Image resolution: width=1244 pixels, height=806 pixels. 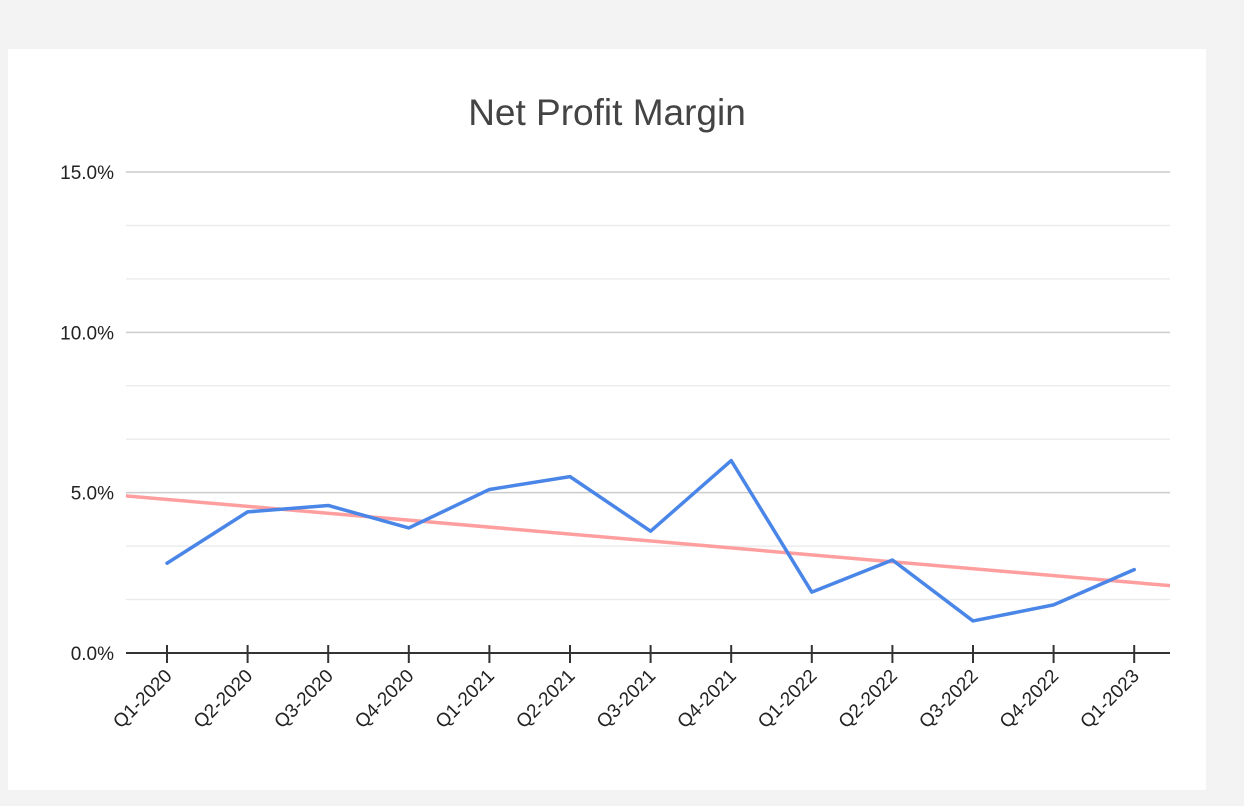 I want to click on x-tick-label: Q2-2020, so click(x=223, y=699).